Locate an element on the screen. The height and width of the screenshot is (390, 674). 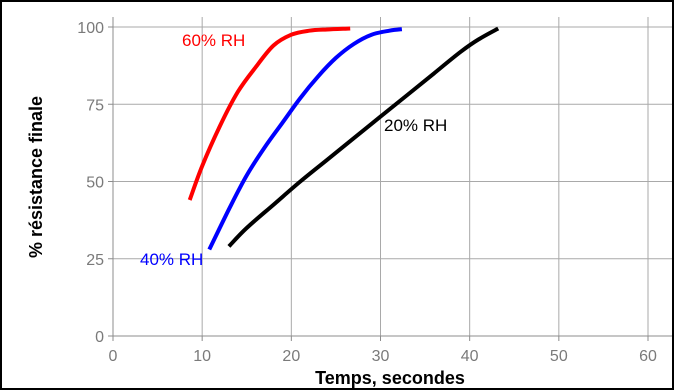
x-tick-label: 0 is located at coordinates (113, 356).